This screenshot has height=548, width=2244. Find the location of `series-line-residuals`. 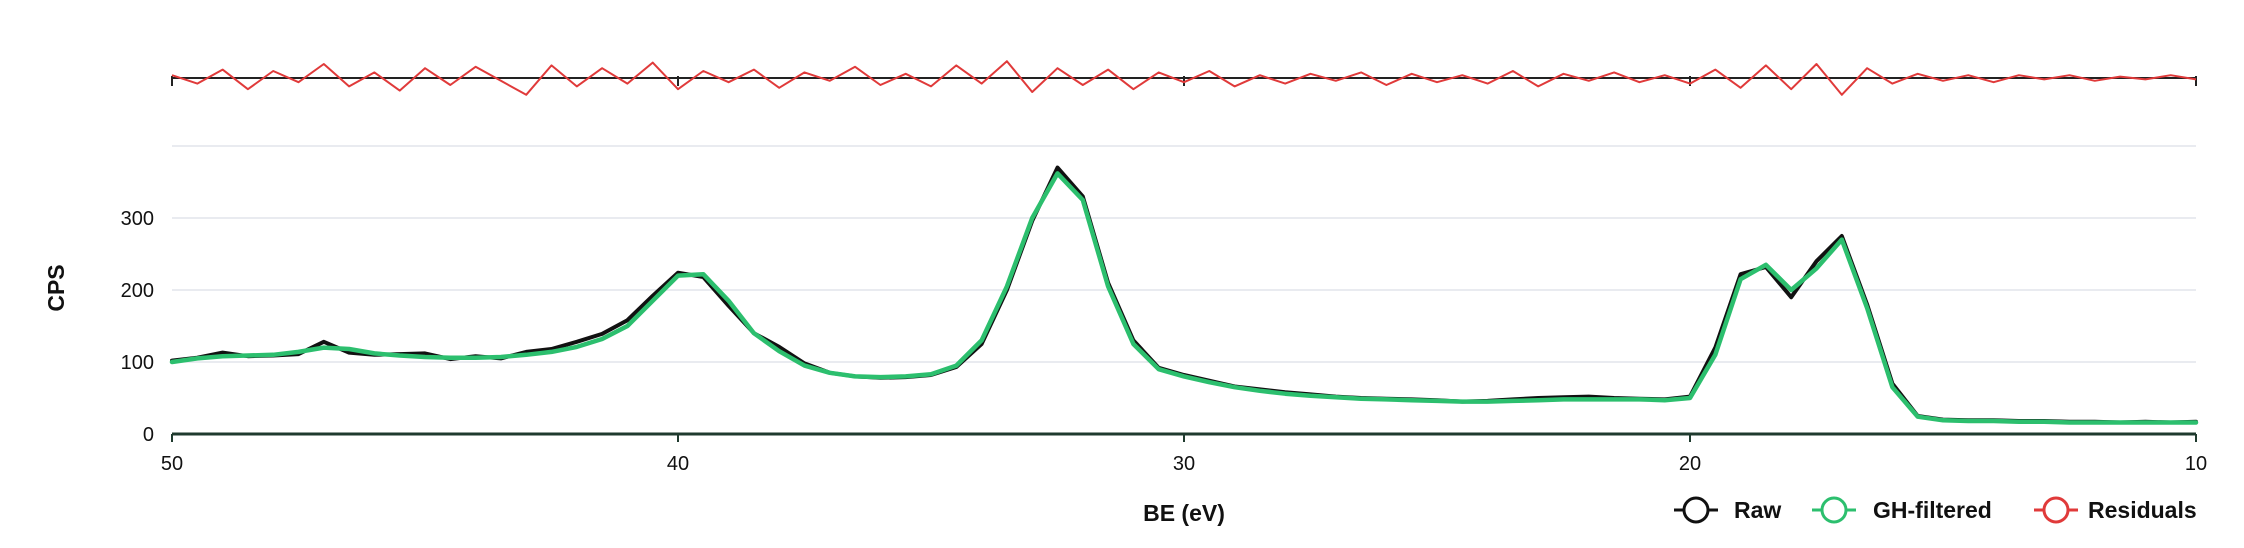

series-line-residuals is located at coordinates (1184, 78).